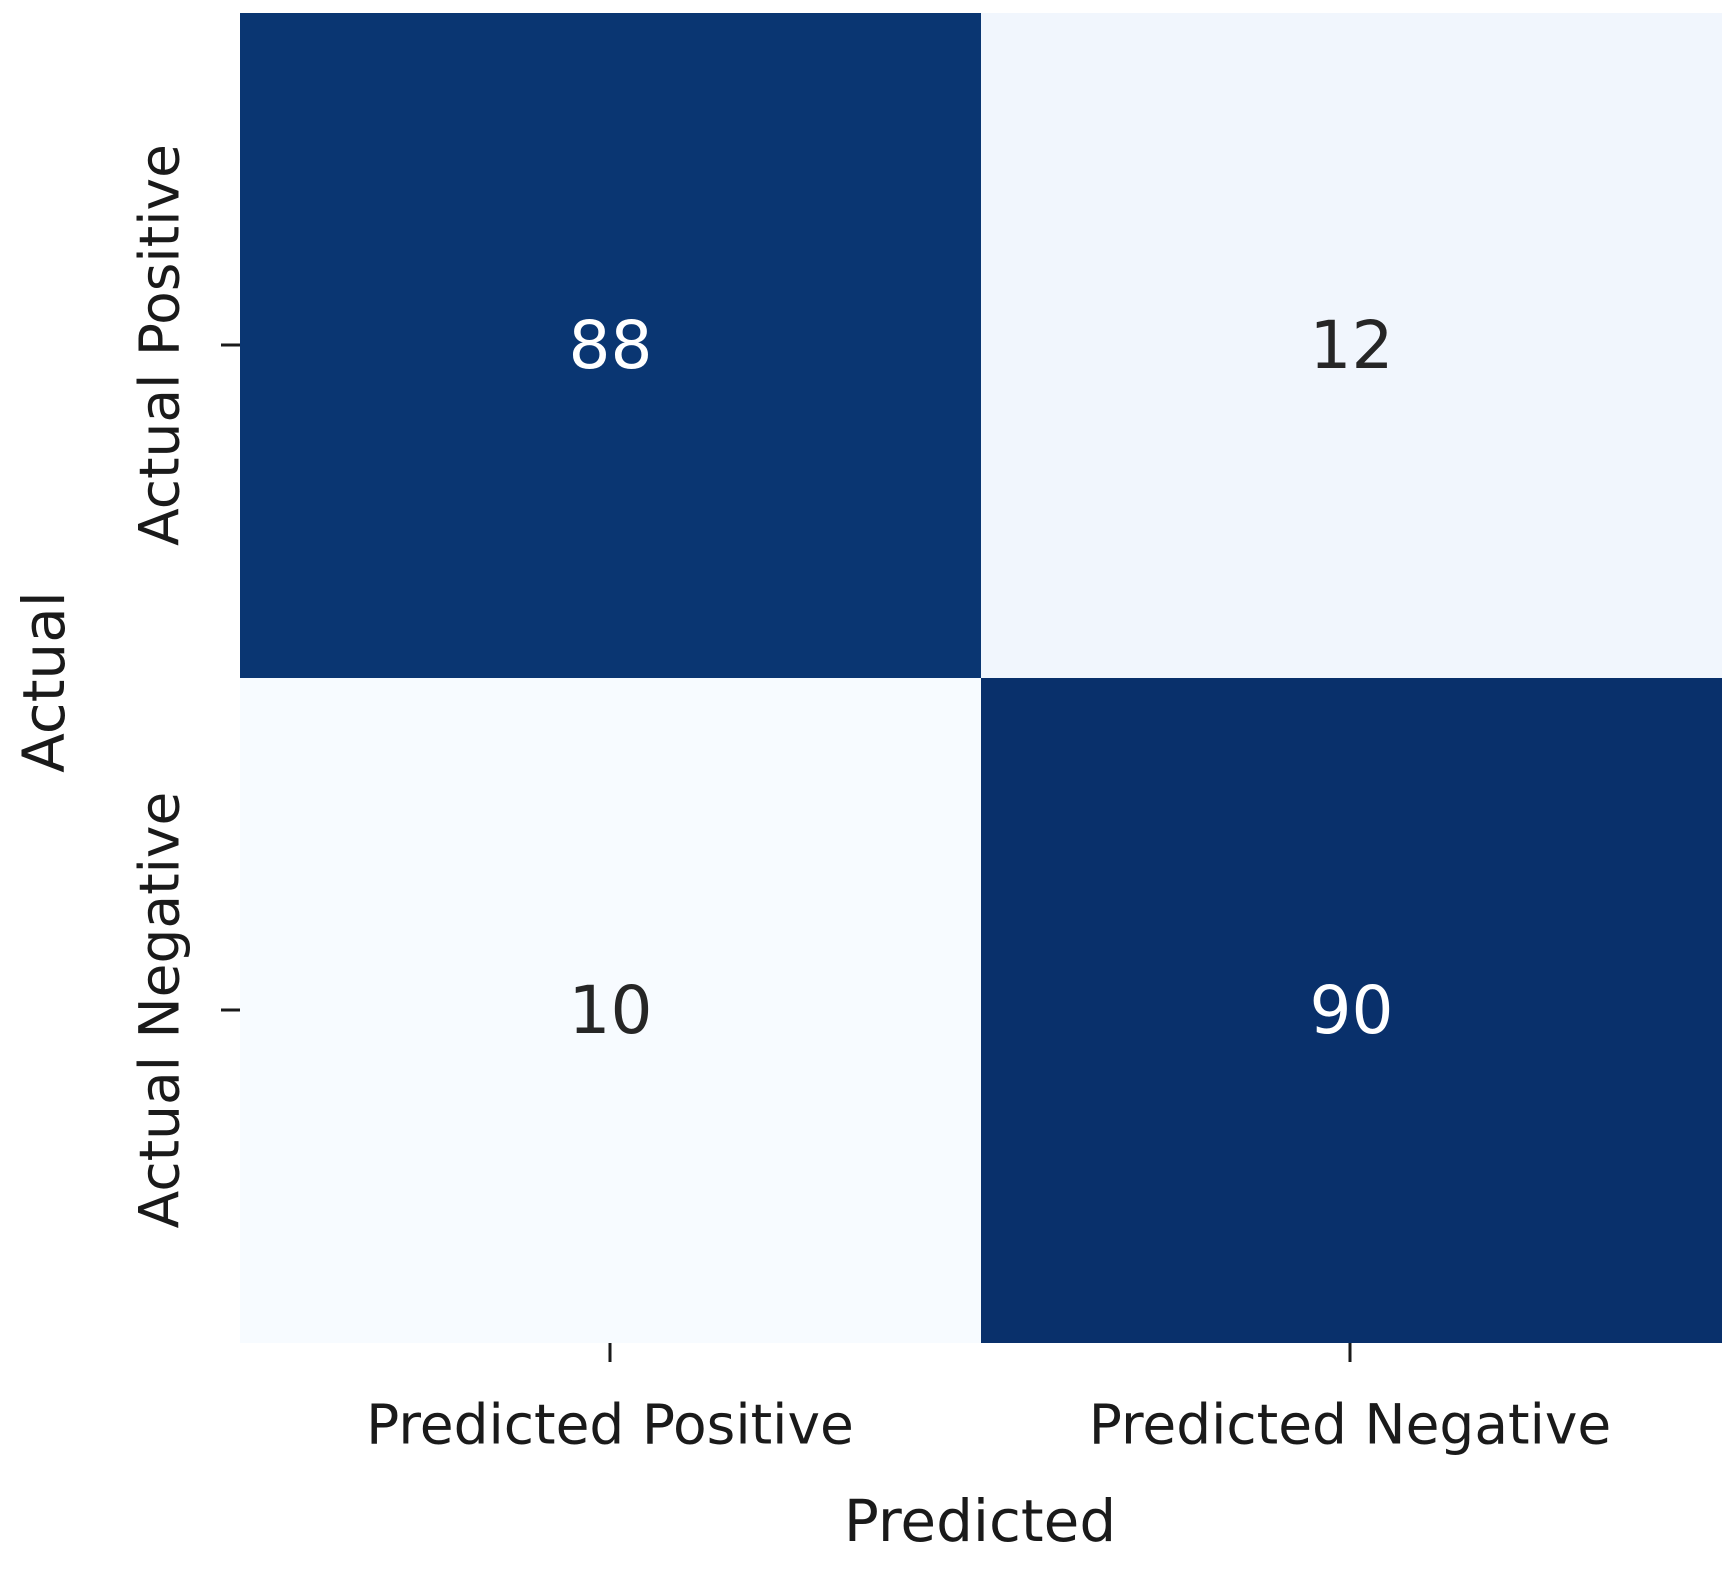 The width and height of the screenshot is (1736, 1573). I want to click on x-ticklabel-predicted-positive: Predicted Positive, so click(610, 1424).